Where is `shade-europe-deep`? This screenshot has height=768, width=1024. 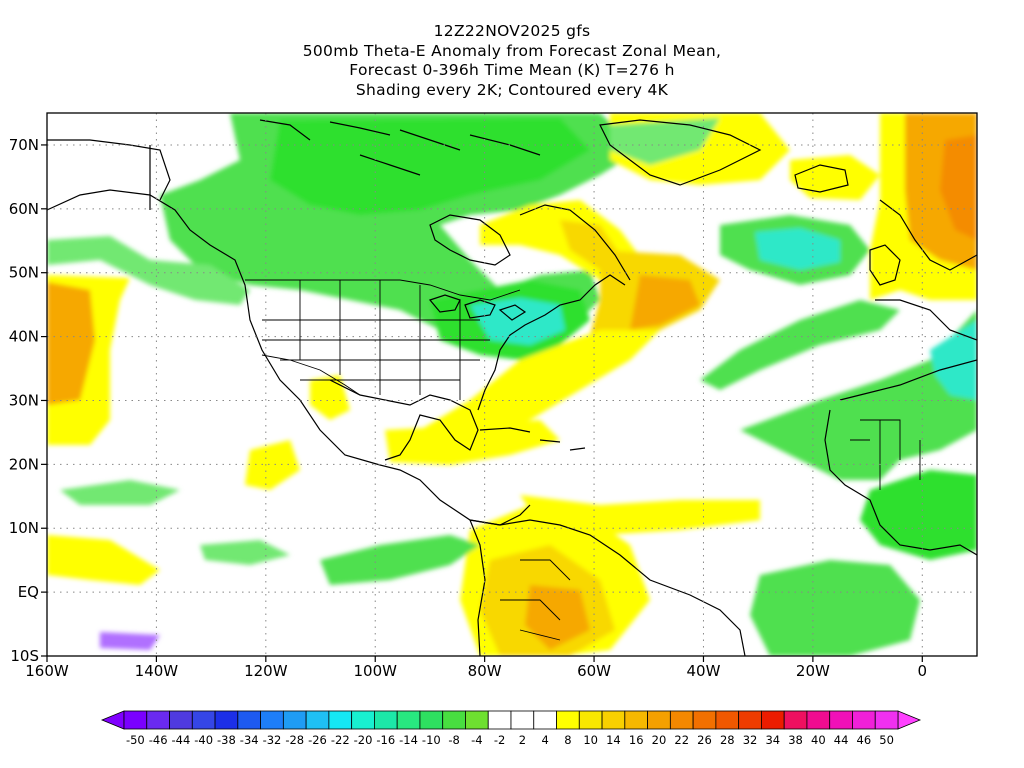
shade-europe-deep is located at coordinates (958, 187).